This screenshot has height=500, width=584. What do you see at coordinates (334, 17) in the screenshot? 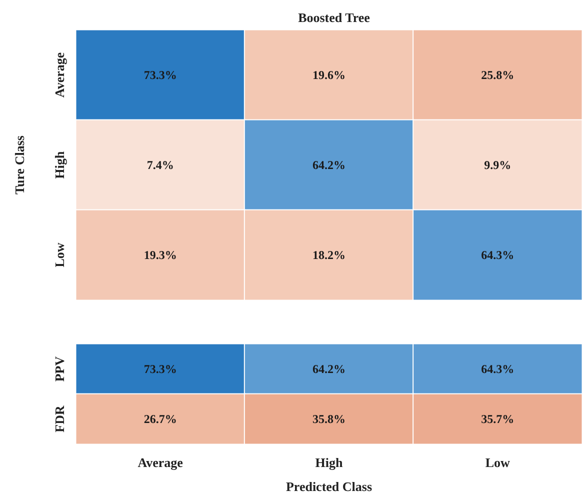
I see `chart-title: Boosted Tree` at bounding box center [334, 17].